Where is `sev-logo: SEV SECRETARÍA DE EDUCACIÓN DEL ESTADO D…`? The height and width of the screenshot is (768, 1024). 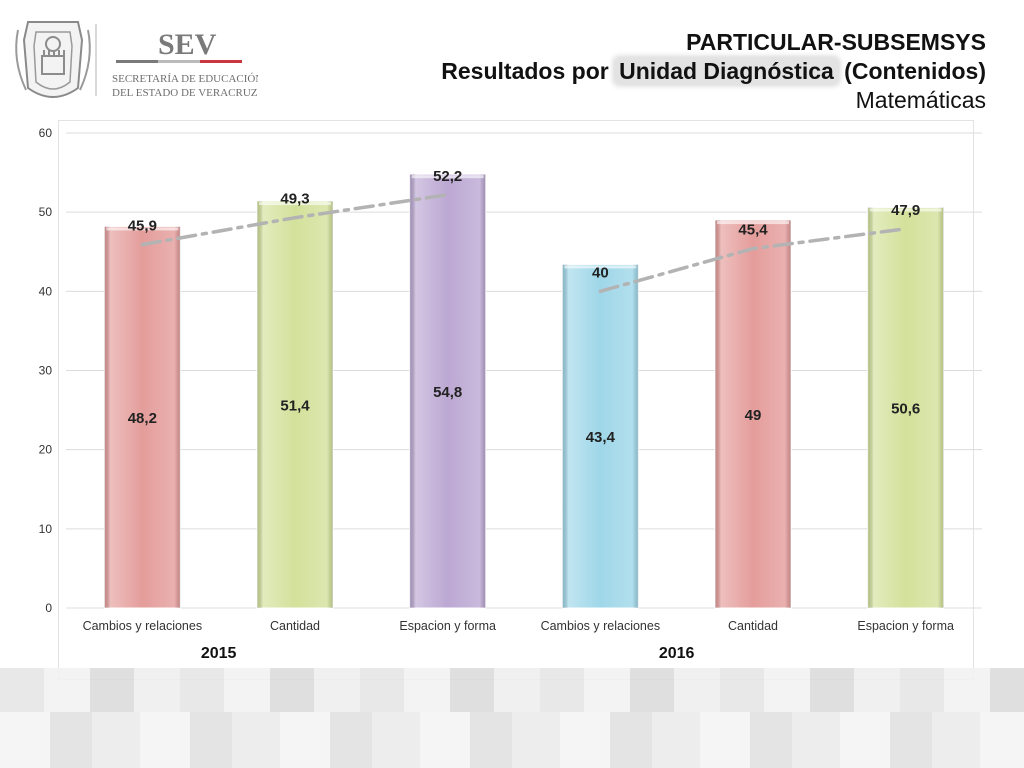 sev-logo: SEV SECRETARÍA DE EDUCACIÓN DEL ESTADO D… is located at coordinates (136, 60).